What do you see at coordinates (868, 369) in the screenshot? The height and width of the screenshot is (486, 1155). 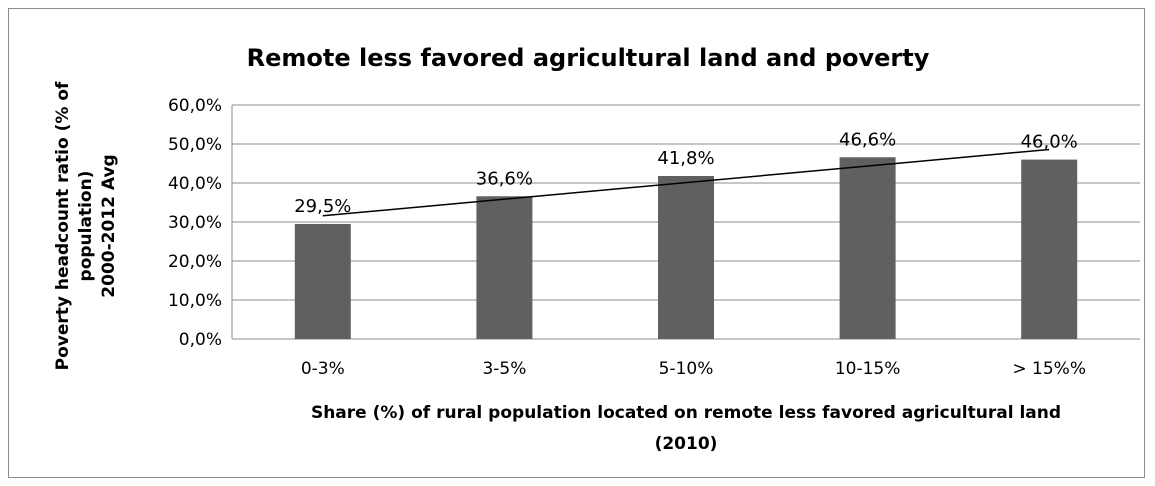 I see `x-tick-label-3: 10-15%` at bounding box center [868, 369].